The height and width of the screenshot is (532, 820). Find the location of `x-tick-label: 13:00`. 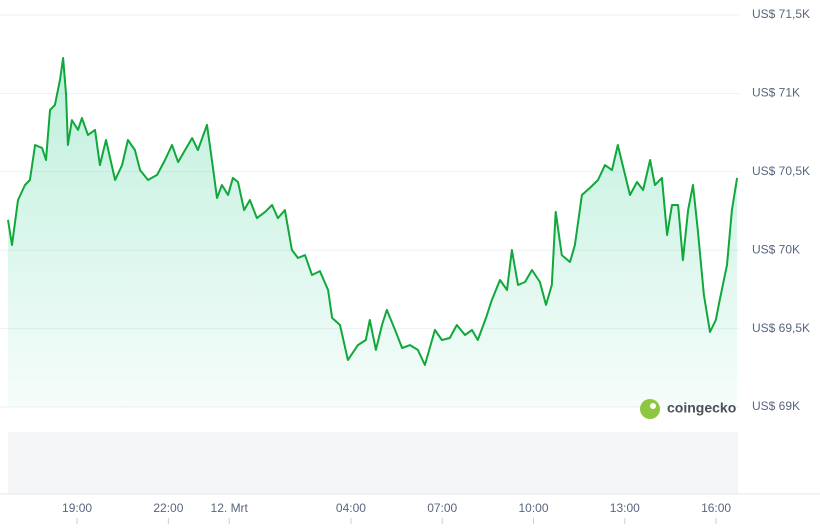

x-tick-label: 13:00 is located at coordinates (625, 508).